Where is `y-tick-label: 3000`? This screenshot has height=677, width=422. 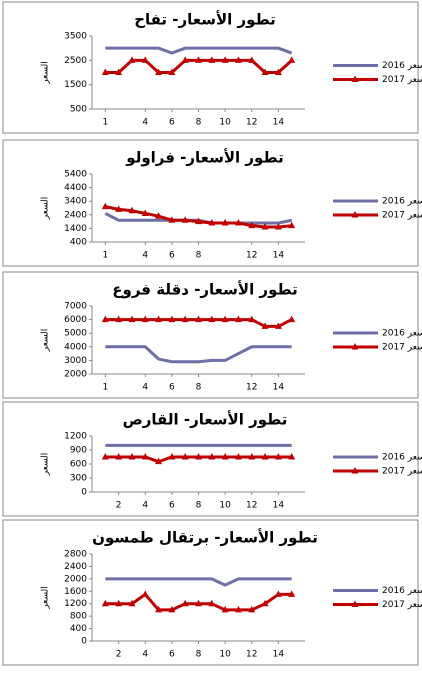
y-tick-label: 3000 is located at coordinates (75, 361).